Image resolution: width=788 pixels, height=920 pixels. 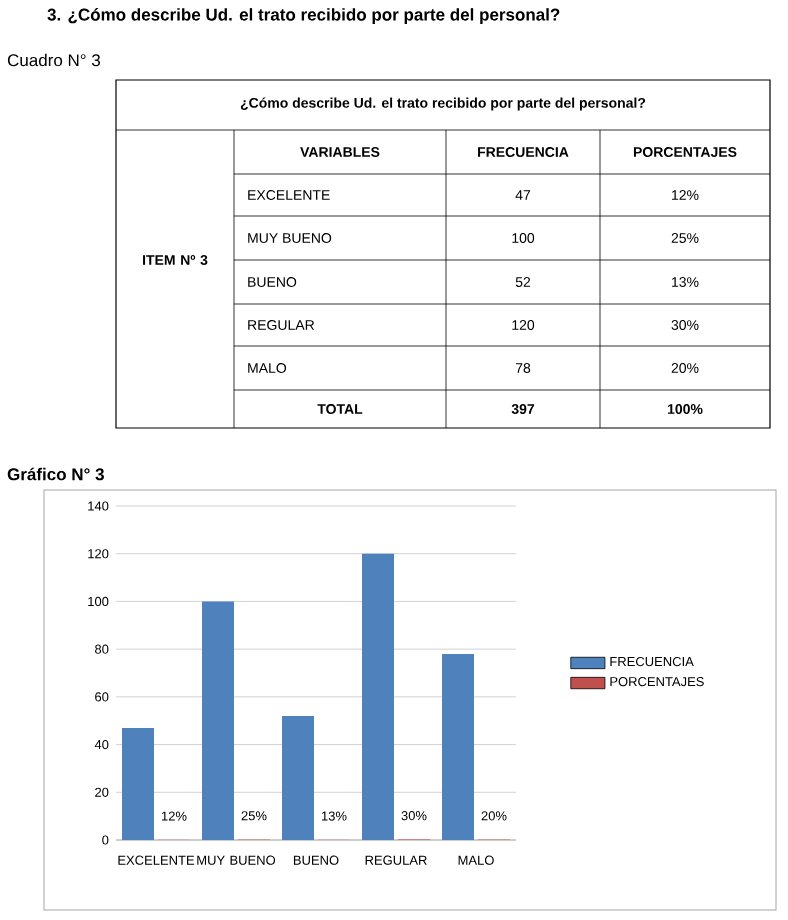 I want to click on chart-title: Gráfico N° 3, so click(x=55, y=474).